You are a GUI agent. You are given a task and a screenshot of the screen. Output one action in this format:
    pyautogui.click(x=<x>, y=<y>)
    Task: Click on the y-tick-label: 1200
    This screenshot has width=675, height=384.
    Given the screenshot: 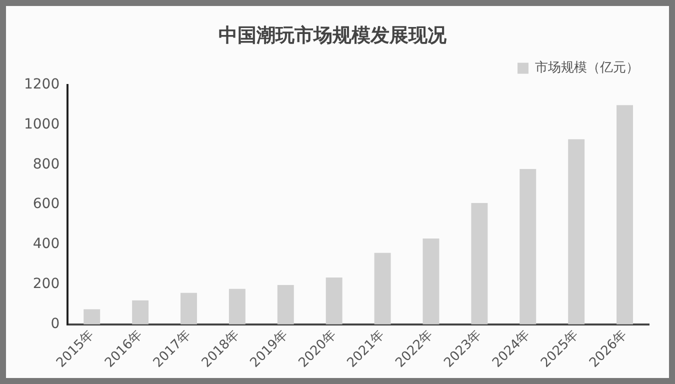 What is the action you would take?
    pyautogui.click(x=42, y=84)
    